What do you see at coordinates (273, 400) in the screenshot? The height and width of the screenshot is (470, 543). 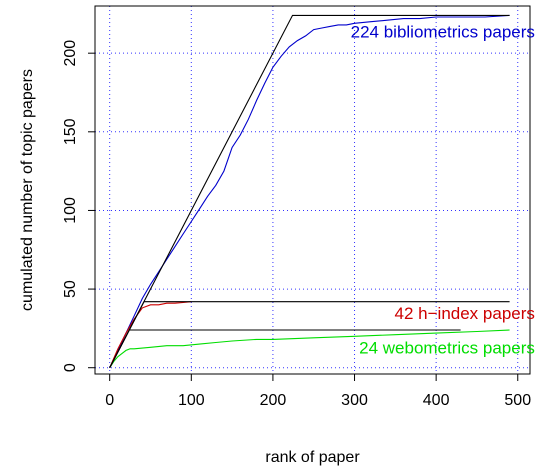 I see `x-tick-label: 200` at bounding box center [273, 400].